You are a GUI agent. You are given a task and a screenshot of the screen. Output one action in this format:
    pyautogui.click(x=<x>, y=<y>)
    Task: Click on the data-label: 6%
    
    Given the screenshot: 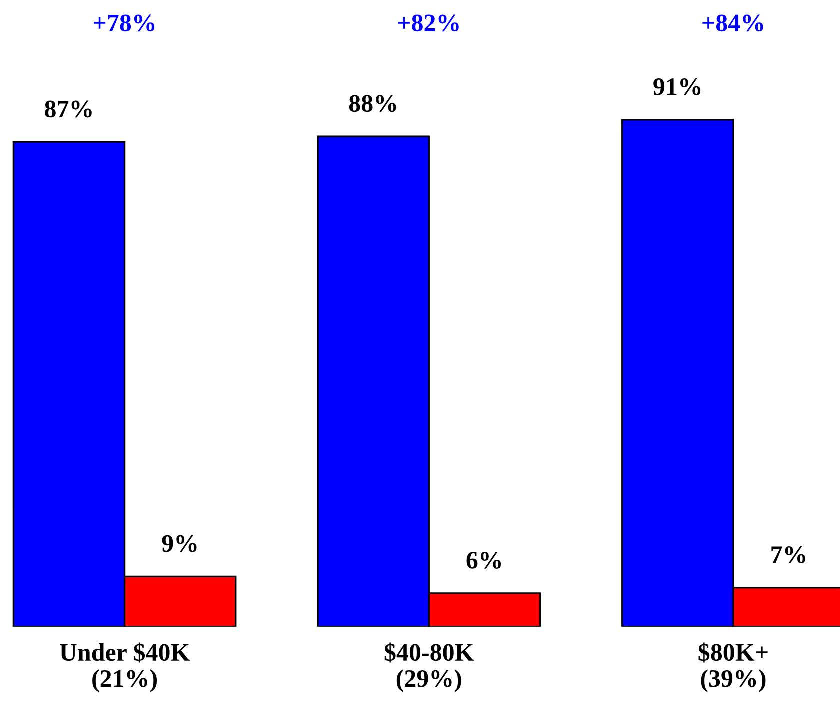 What is the action you would take?
    pyautogui.click(x=484, y=560)
    